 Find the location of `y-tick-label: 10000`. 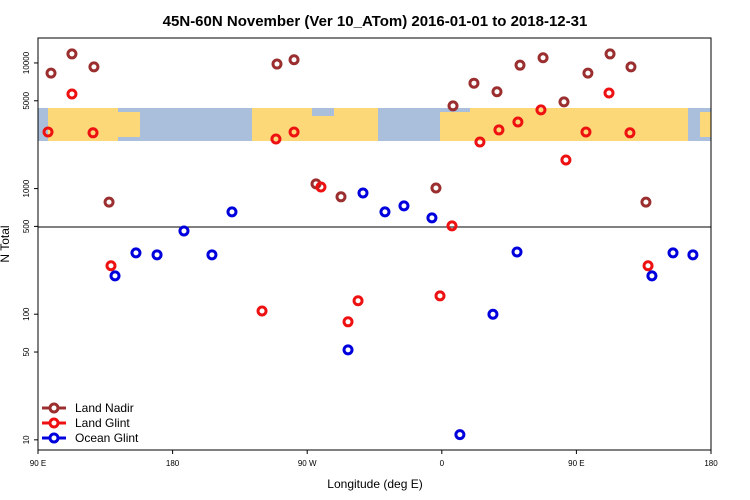

y-tick-label: 10000 is located at coordinates (26, 62).